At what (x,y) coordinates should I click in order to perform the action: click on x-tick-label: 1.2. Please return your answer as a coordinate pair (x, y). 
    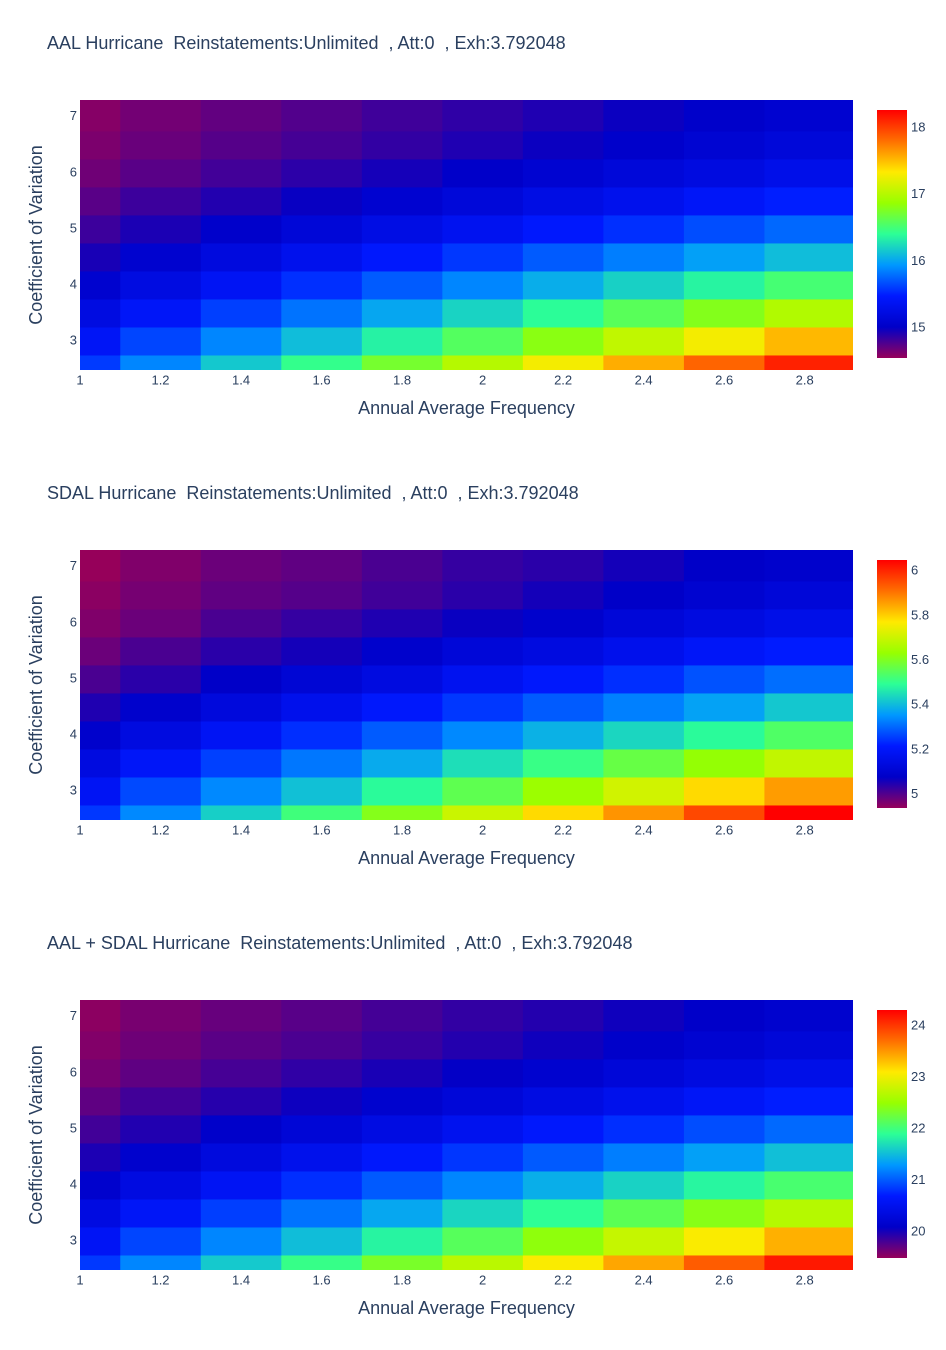
    Looking at the image, I should click on (160, 1279).